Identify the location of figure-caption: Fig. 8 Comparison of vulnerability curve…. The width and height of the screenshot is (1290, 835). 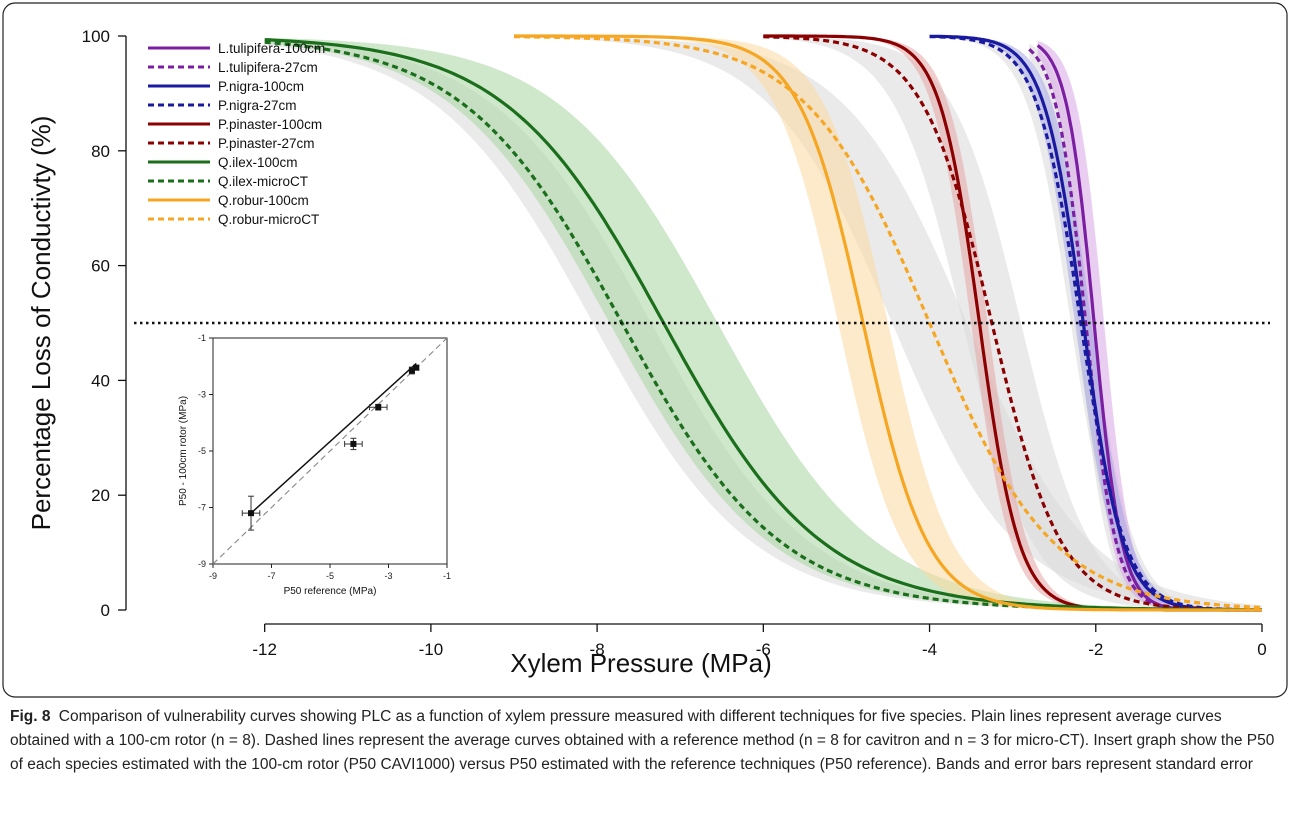
(642, 741).